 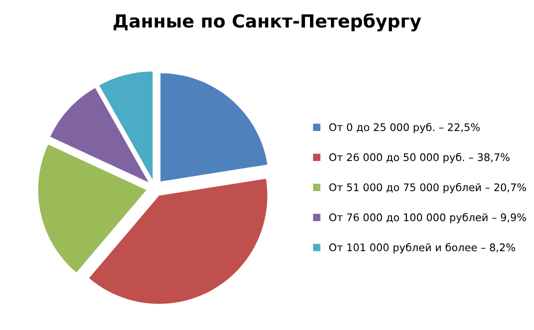 What do you see at coordinates (404, 128) in the screenshot?
I see `legend-label: От 0 до 25 000 руб. – 22,5%` at bounding box center [404, 128].